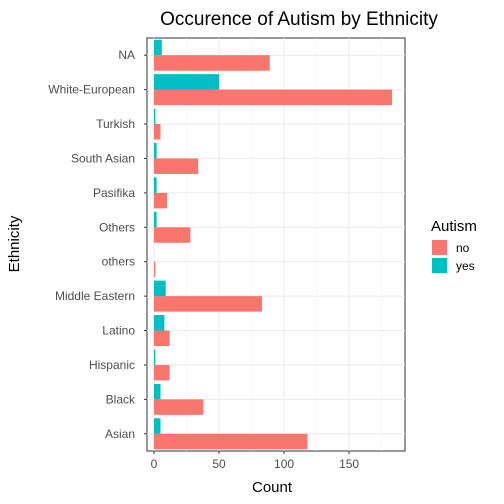 The image size is (504, 504). I want to click on legend: Autism no yes, so click(454, 245).